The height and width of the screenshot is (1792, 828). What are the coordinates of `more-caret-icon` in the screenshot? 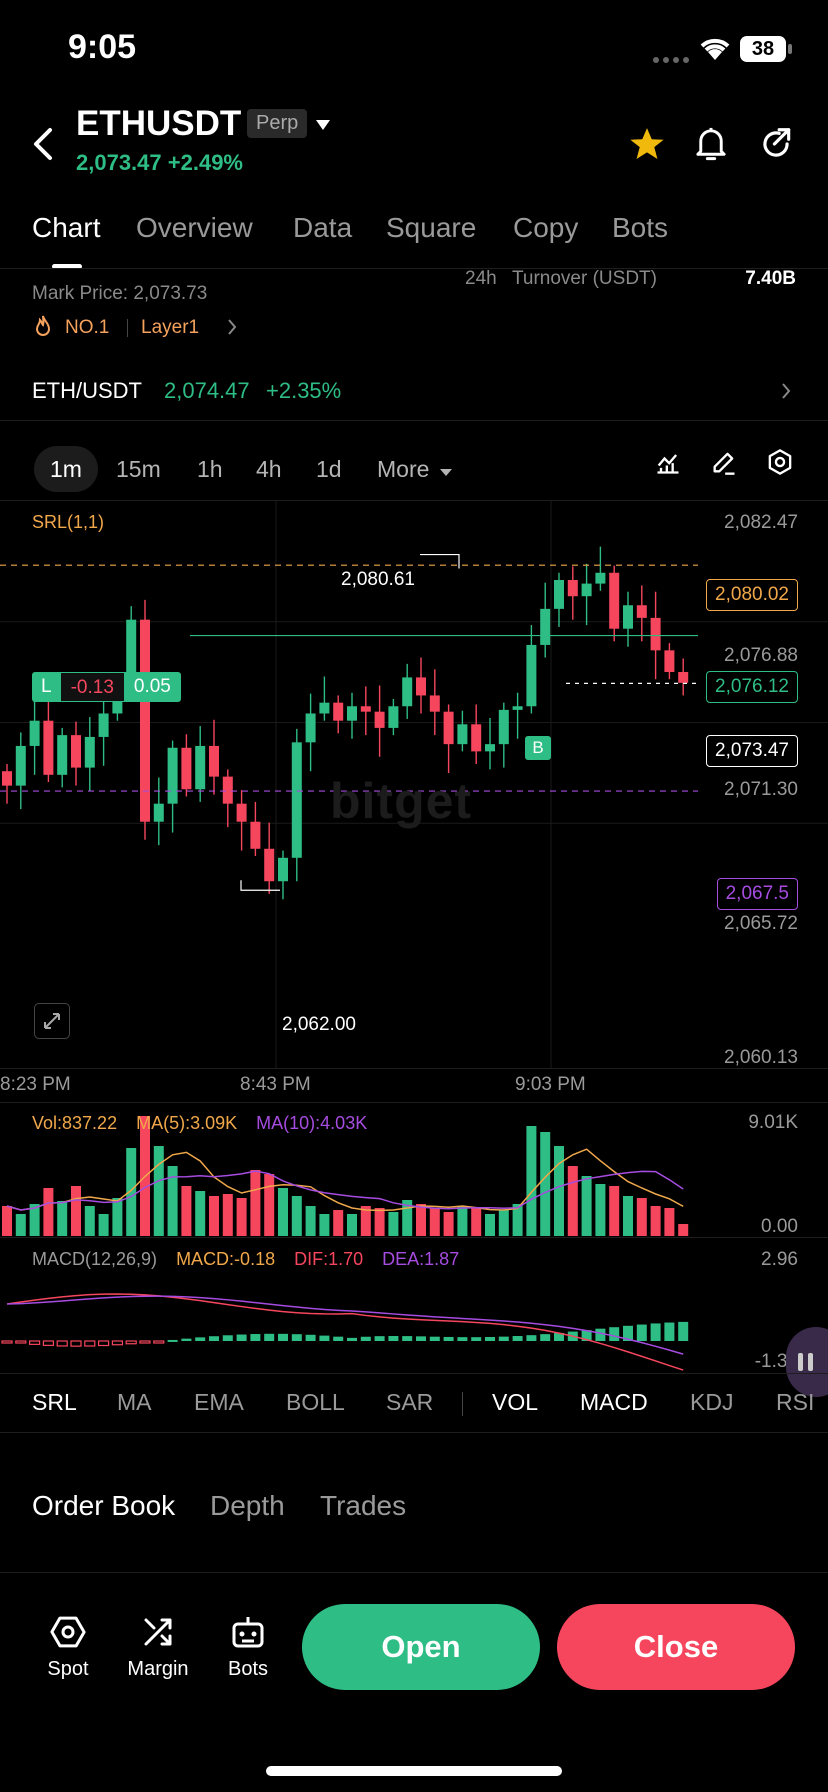 It's located at (446, 473).